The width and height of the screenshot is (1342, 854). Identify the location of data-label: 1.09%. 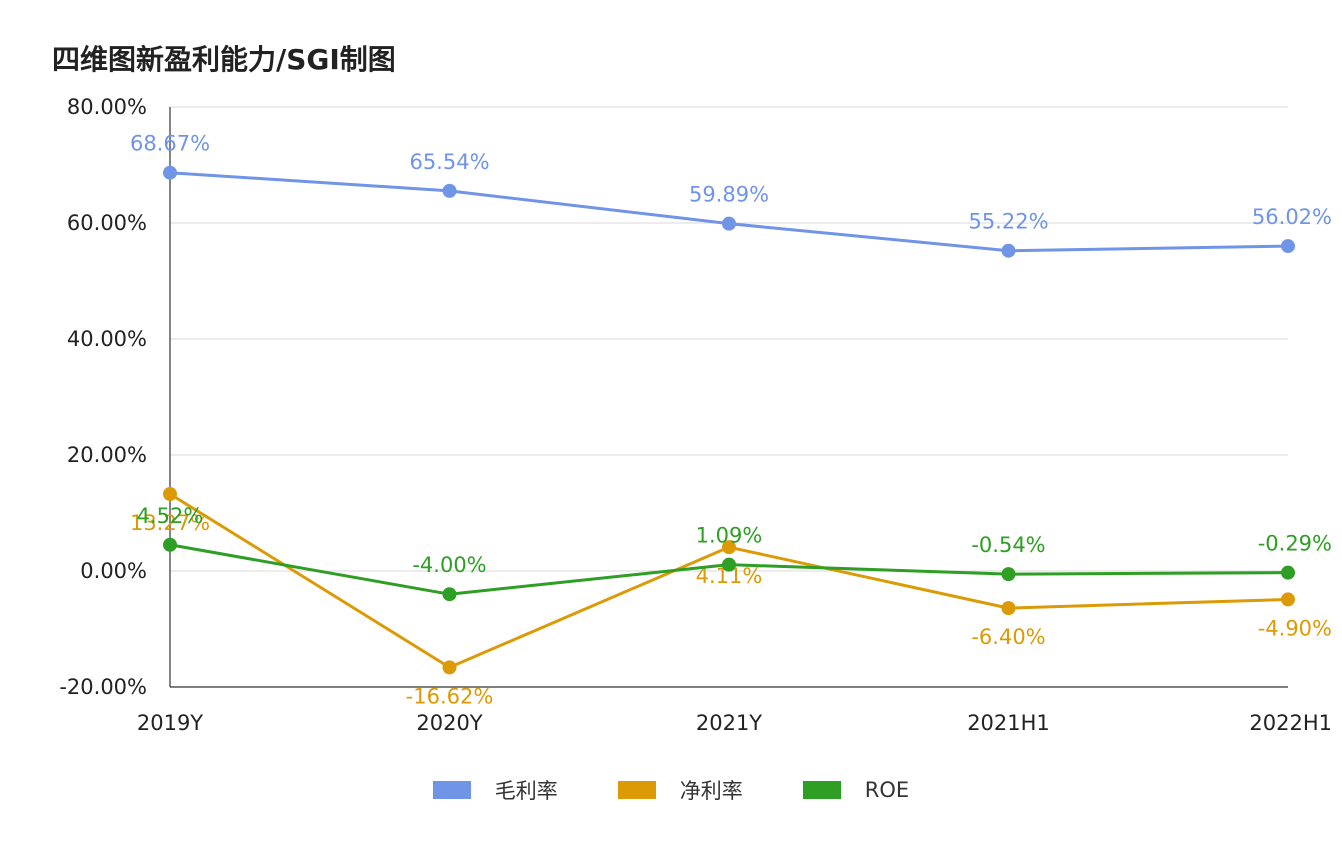
(729, 536).